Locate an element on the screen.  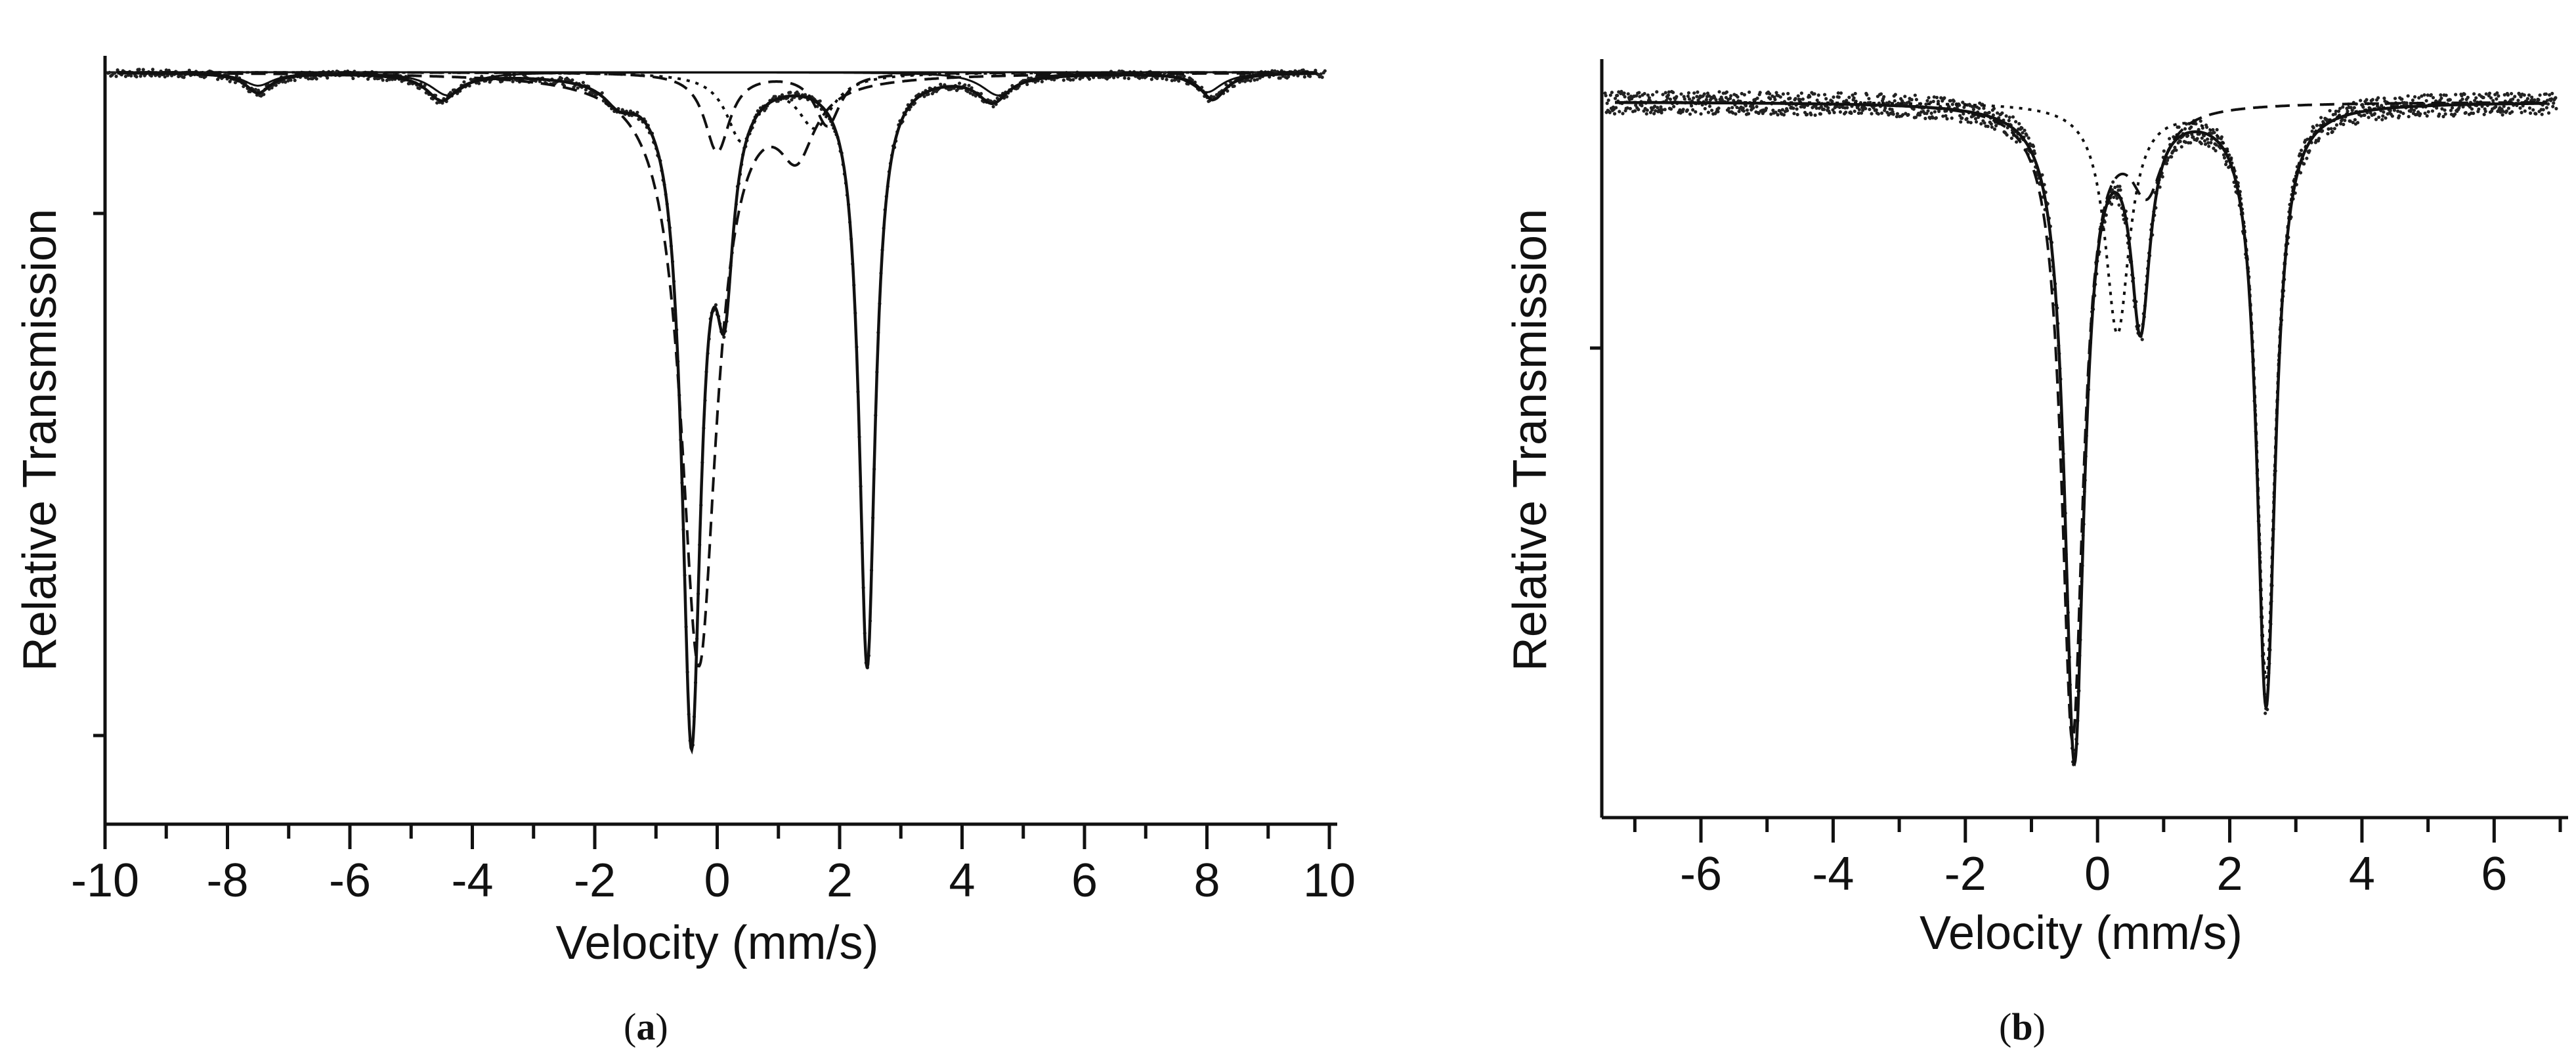
x-tick-label: 4 is located at coordinates (2362, 874).